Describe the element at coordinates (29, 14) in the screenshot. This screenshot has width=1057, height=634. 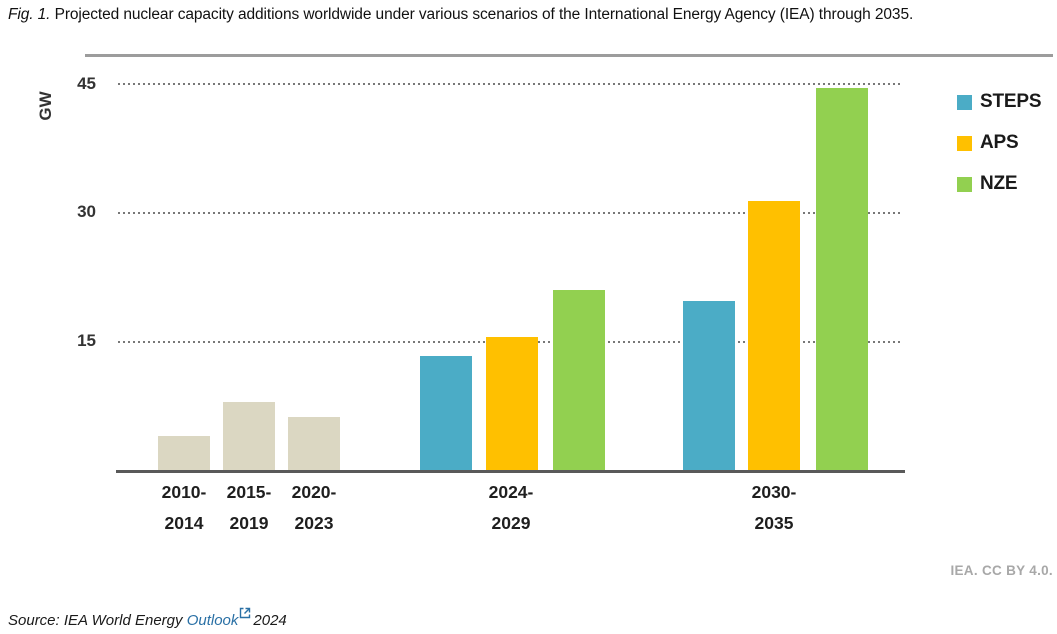
I see `figure-number: Fig. 1.` at that location.